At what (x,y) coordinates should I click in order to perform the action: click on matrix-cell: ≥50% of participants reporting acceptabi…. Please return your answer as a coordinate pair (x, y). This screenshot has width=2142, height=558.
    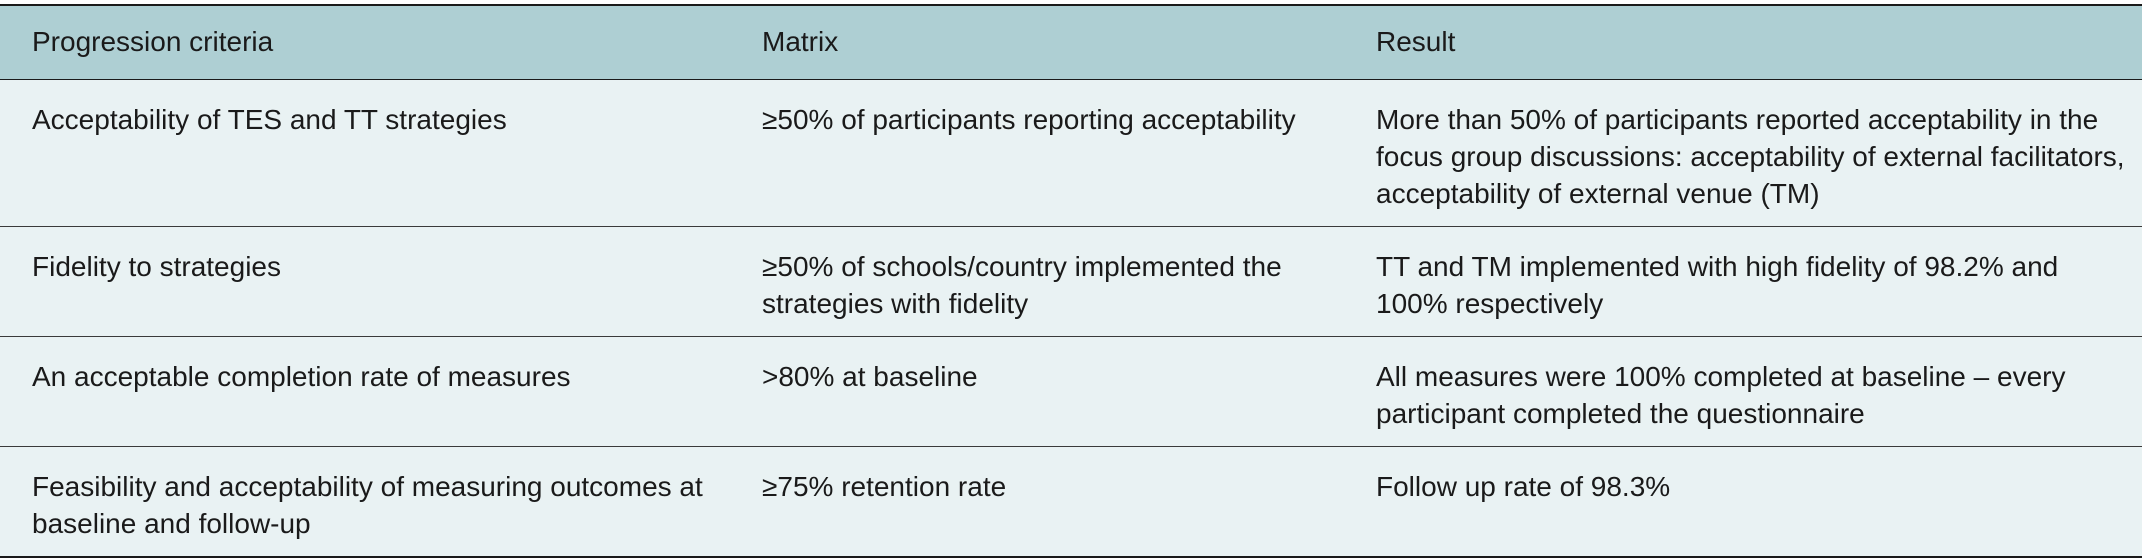
    Looking at the image, I should click on (1037, 153).